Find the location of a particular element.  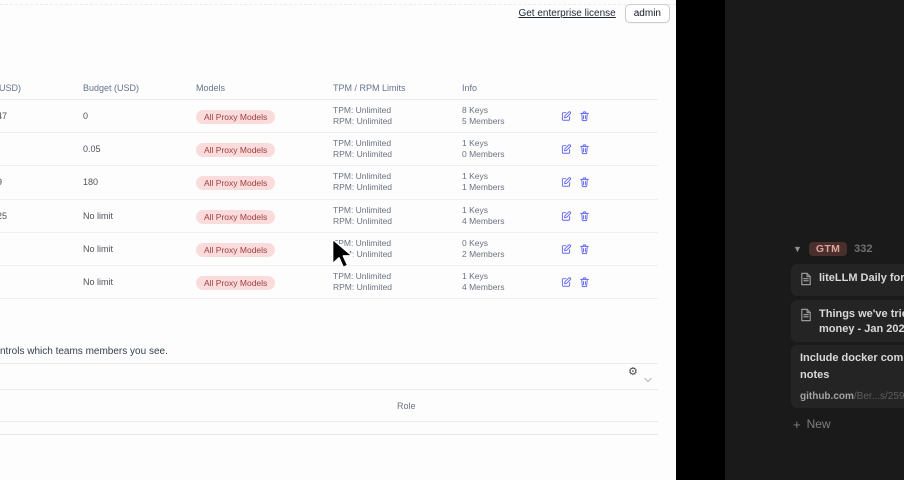

new-card-button: + New is located at coordinates (812, 424).